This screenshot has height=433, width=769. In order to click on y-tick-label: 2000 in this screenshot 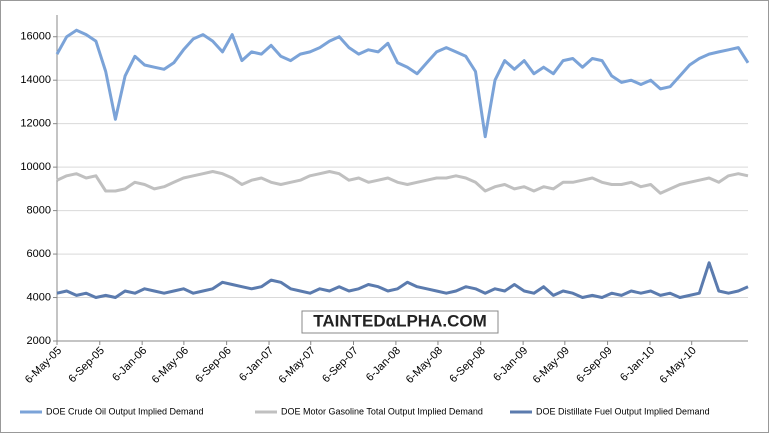, I will do `click(39, 341)`.